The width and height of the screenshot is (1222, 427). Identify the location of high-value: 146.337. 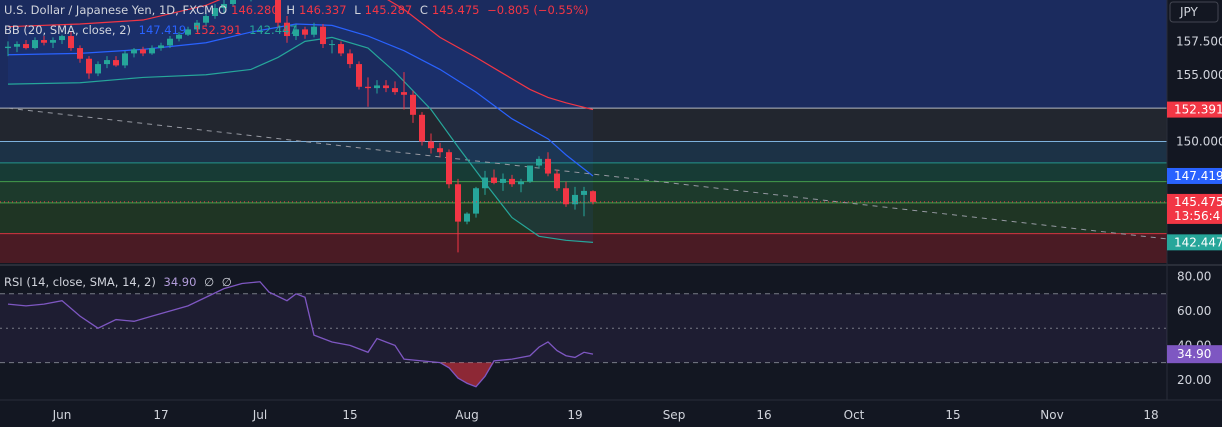
(323, 10).